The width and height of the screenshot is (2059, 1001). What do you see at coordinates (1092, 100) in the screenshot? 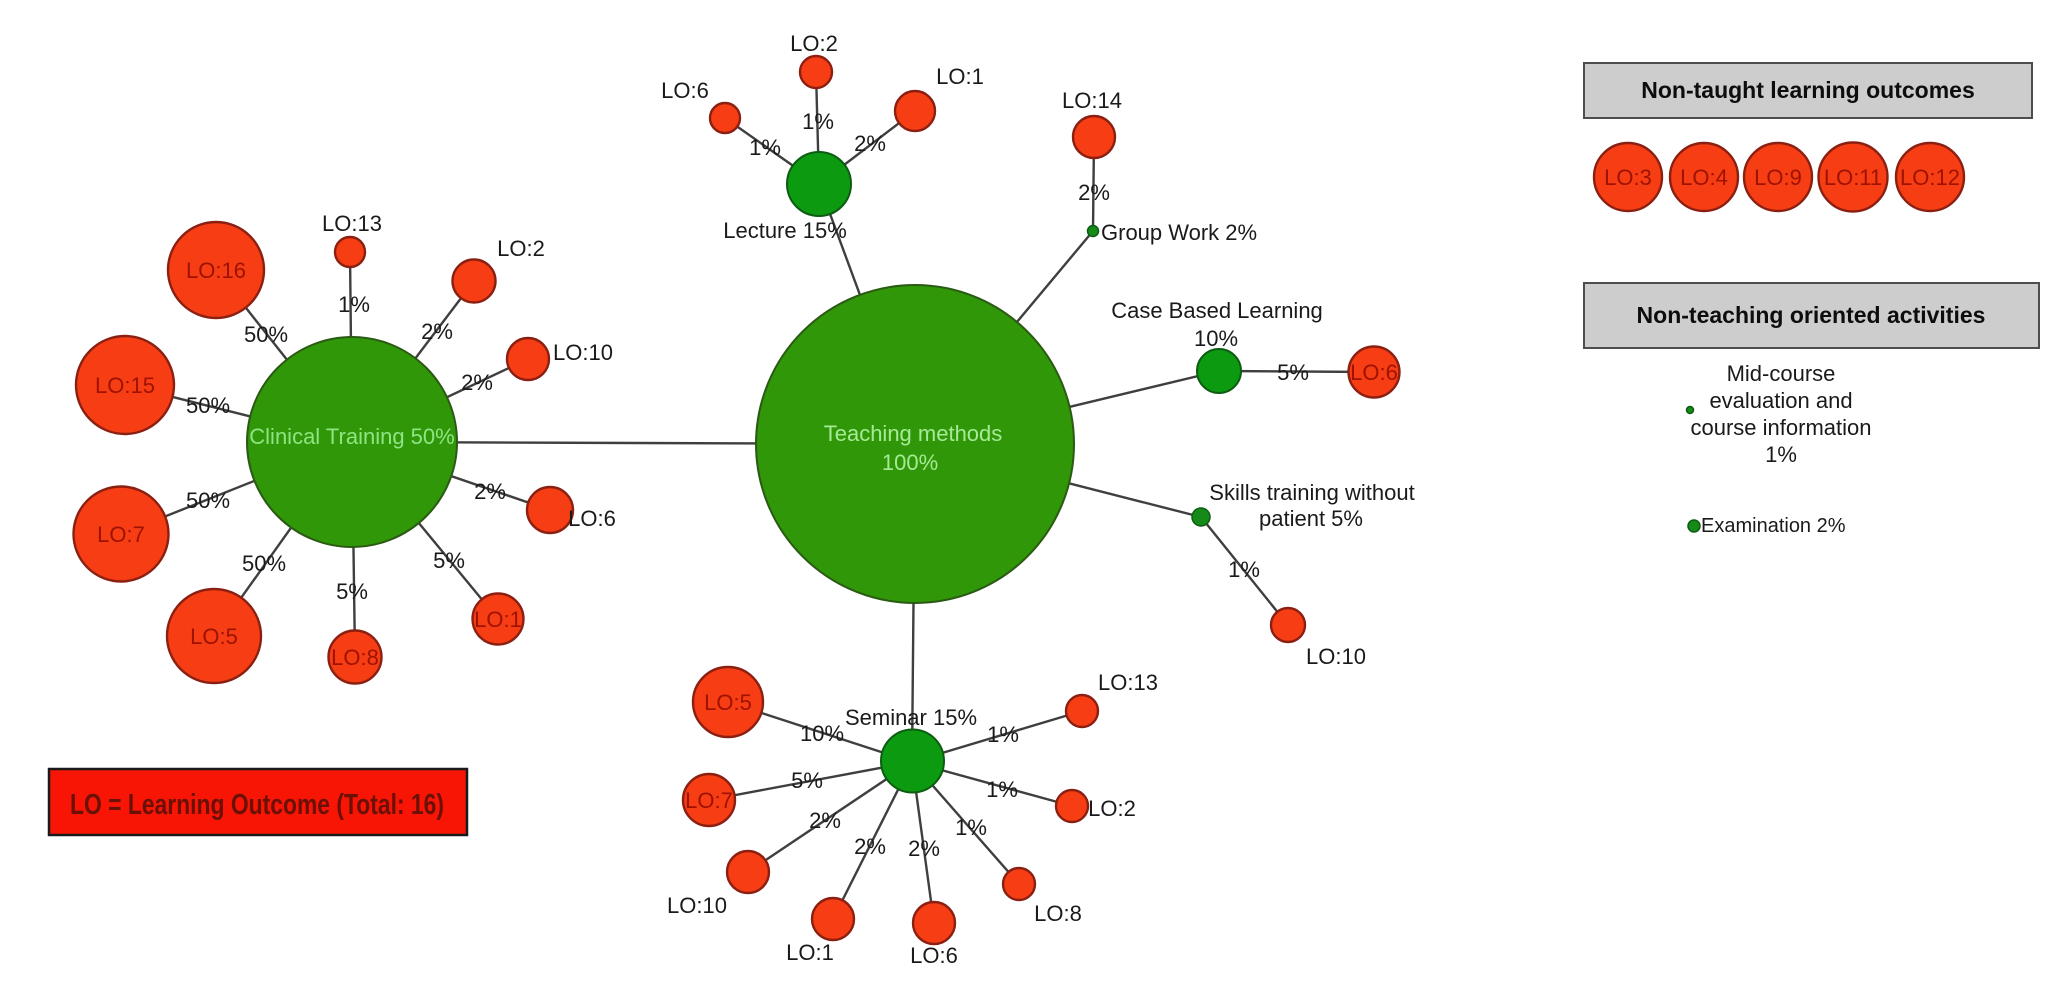
I see `svg-text: LO:14` at bounding box center [1092, 100].